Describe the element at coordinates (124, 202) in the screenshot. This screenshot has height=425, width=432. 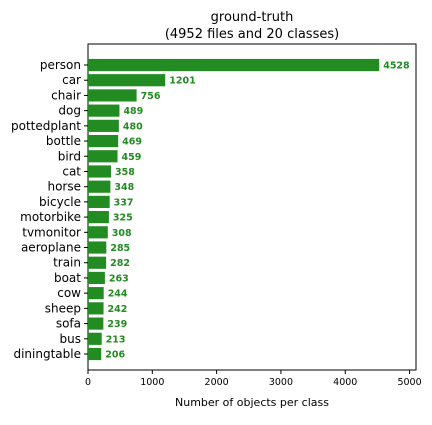
I see `value-label-bicycle: 337` at that location.